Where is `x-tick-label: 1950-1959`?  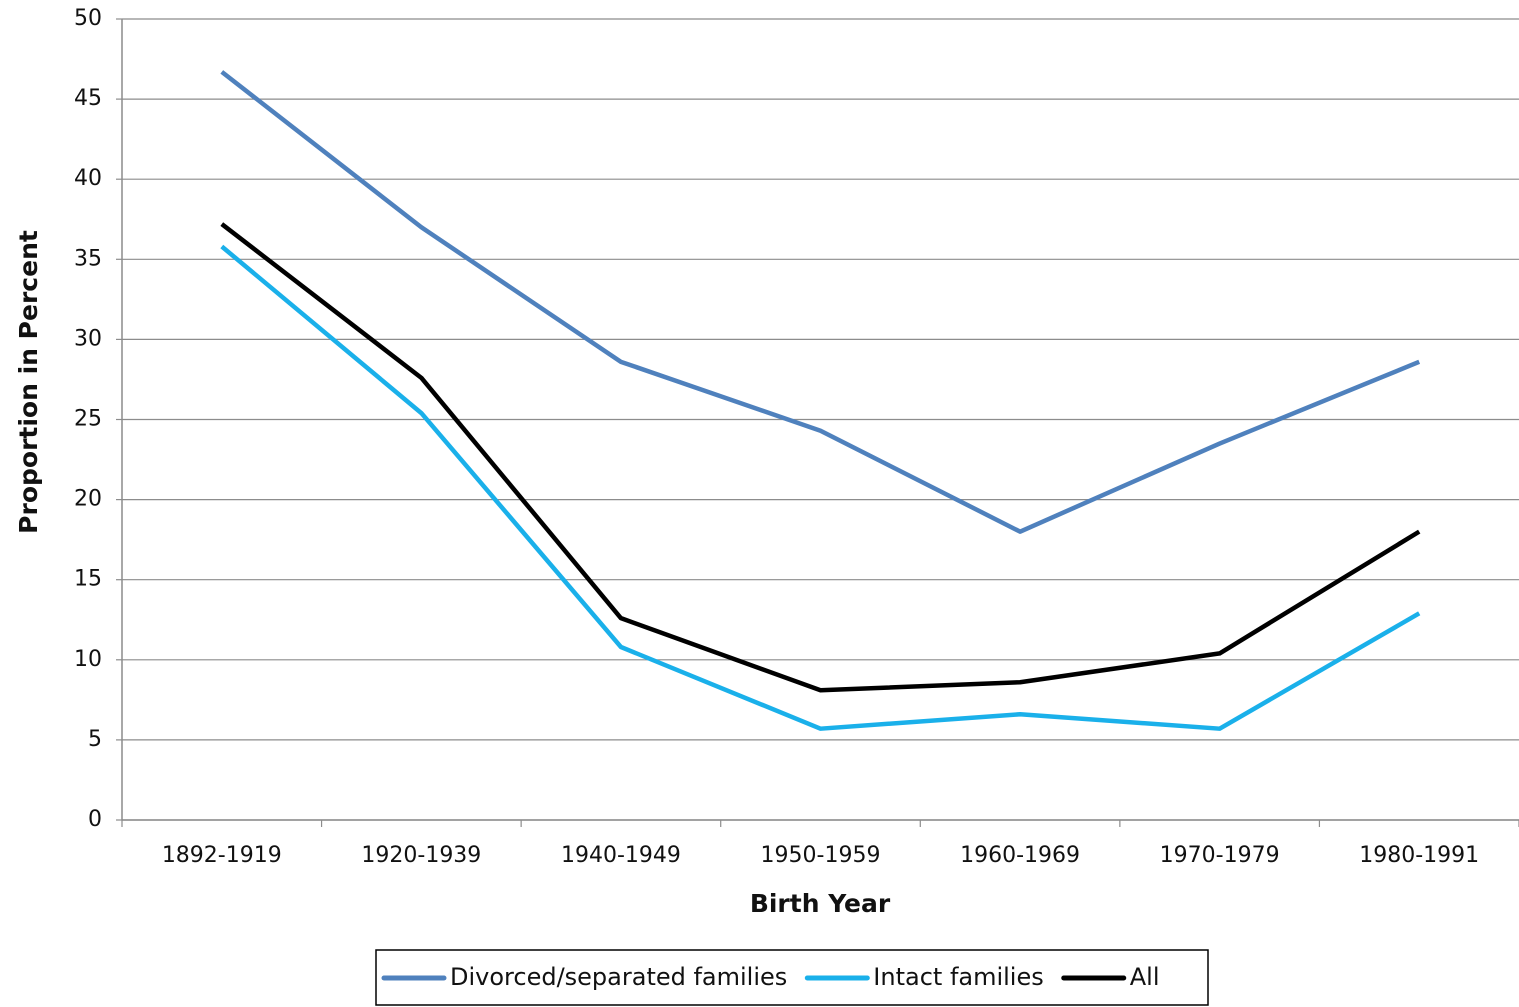
x-tick-label: 1950-1959 is located at coordinates (821, 855).